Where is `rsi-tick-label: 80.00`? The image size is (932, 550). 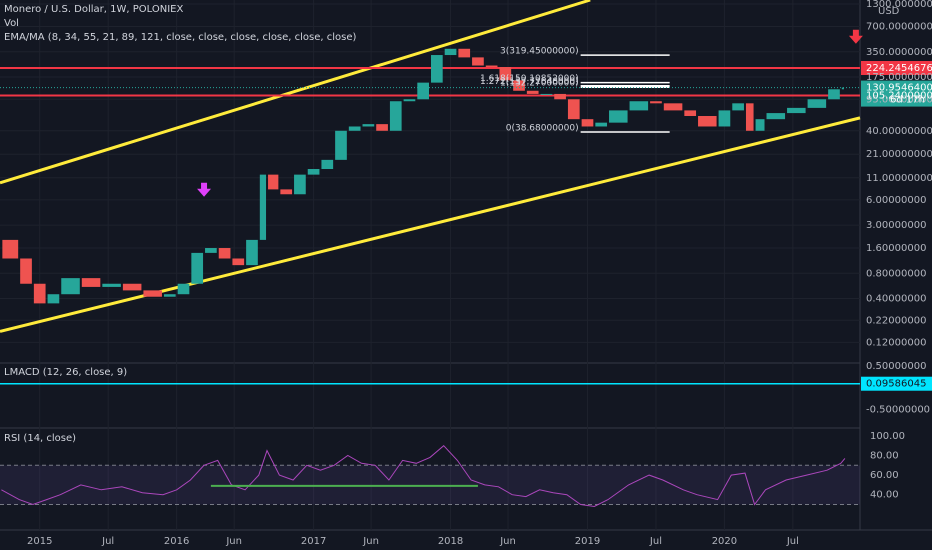 rsi-tick-label: 80.00 is located at coordinates (884, 455).